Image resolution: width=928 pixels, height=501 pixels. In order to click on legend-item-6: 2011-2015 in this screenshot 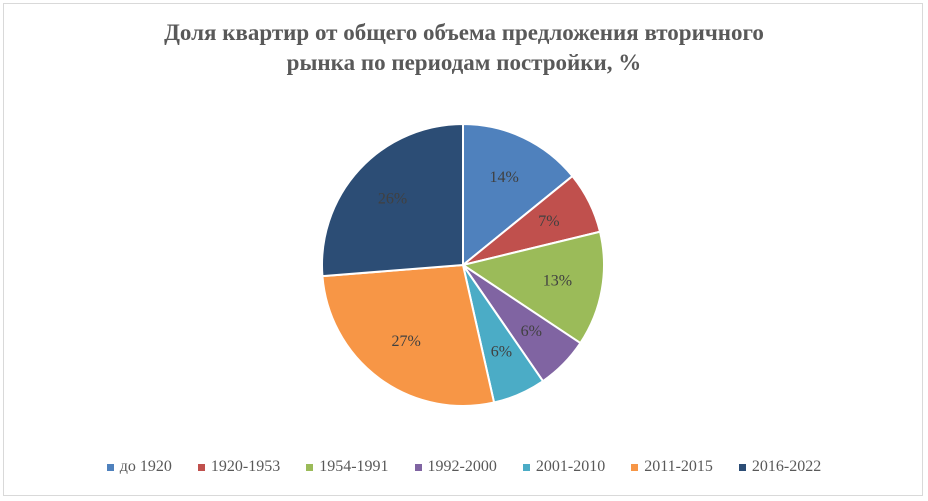, I will do `click(672, 467)`.